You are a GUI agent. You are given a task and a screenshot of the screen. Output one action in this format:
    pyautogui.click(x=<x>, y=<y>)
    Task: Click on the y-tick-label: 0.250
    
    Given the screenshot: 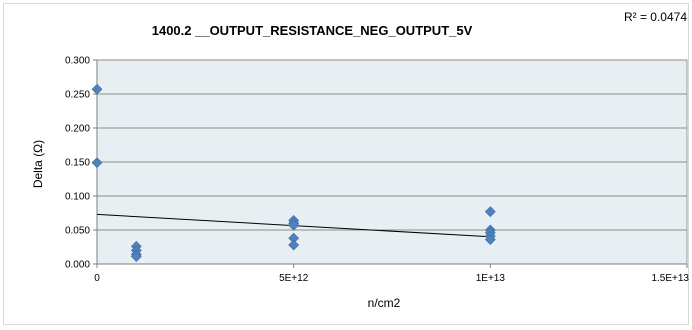 What is the action you would take?
    pyautogui.click(x=77, y=95)
    